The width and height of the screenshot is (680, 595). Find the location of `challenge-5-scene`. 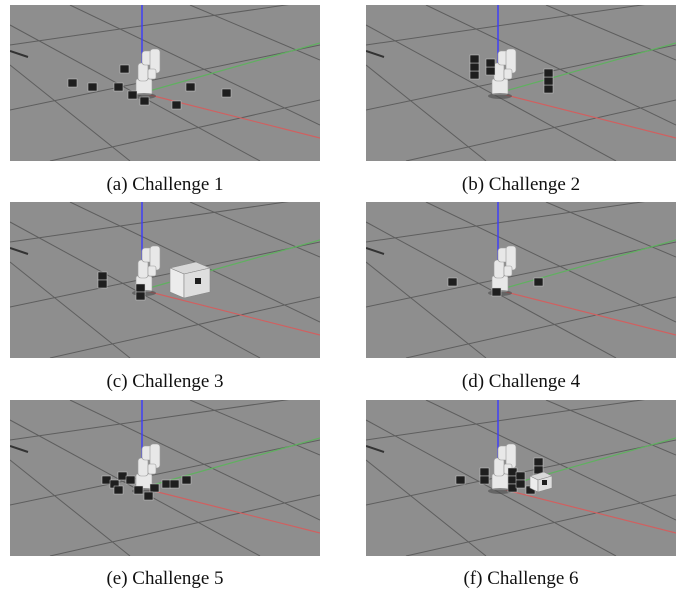

challenge-5-scene is located at coordinates (165, 478).